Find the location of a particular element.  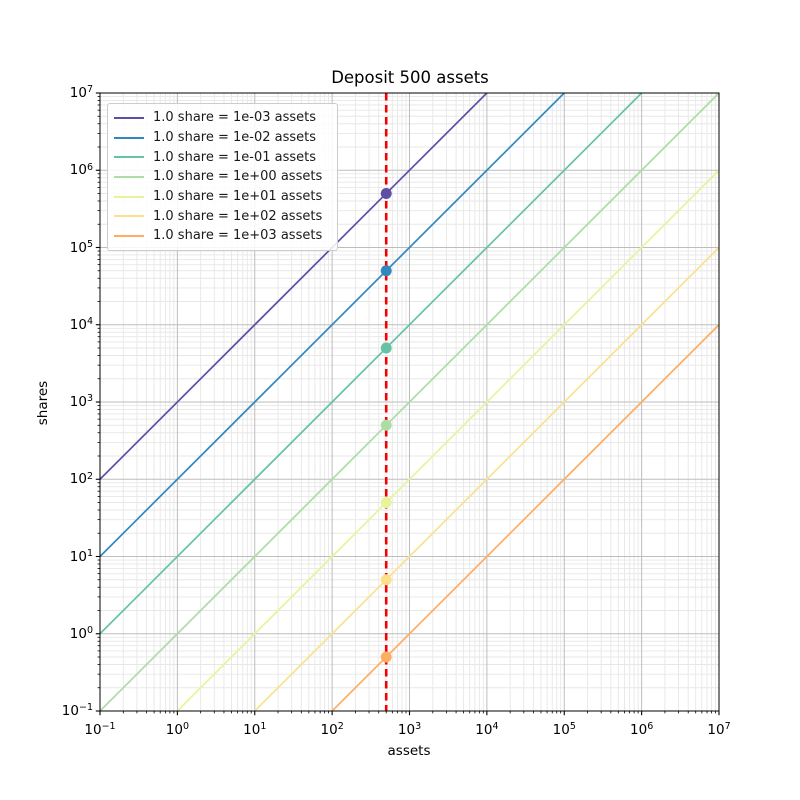

x-tick-label: 10⁻¹ is located at coordinates (100, 729).